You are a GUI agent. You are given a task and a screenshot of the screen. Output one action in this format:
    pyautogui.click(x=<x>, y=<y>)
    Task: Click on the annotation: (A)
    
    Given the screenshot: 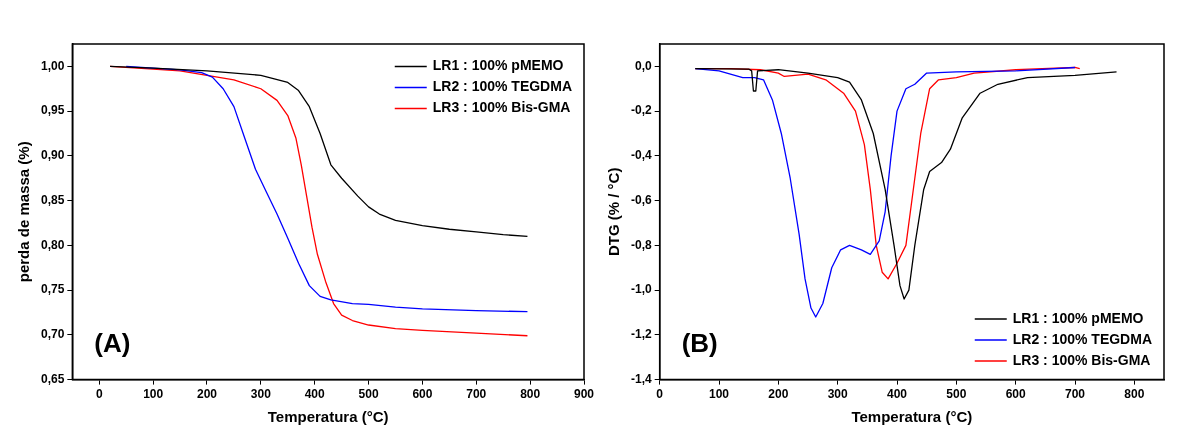 What is the action you would take?
    pyautogui.click(x=112, y=342)
    